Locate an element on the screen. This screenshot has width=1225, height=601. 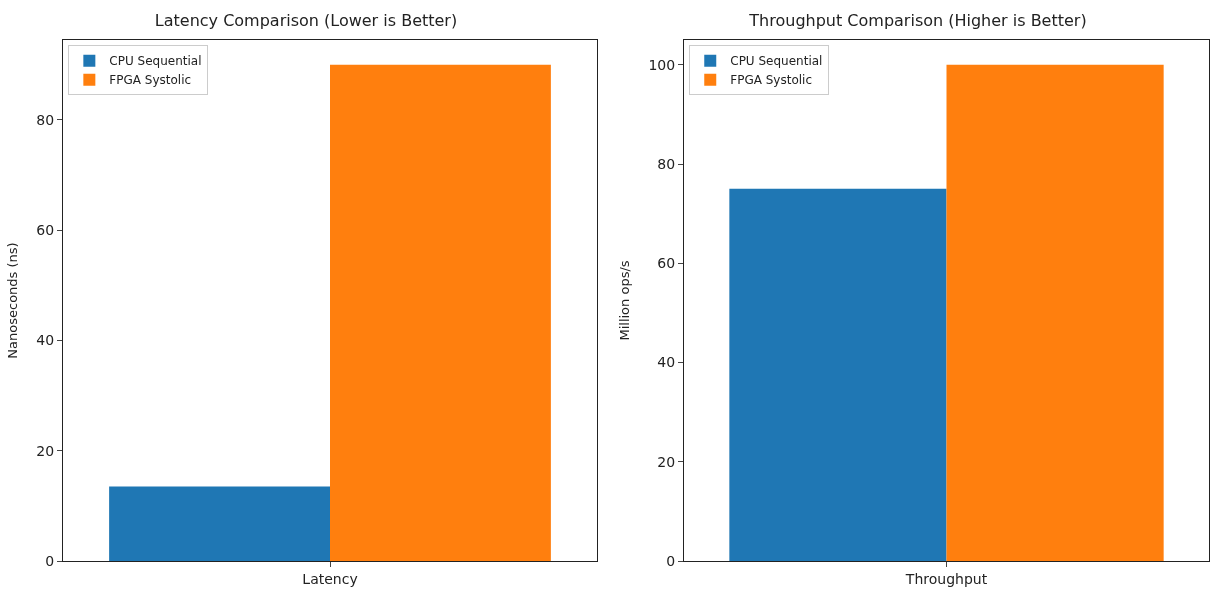
chart-title: Throughput Comparison (Higher is Better) is located at coordinates (917, 21).